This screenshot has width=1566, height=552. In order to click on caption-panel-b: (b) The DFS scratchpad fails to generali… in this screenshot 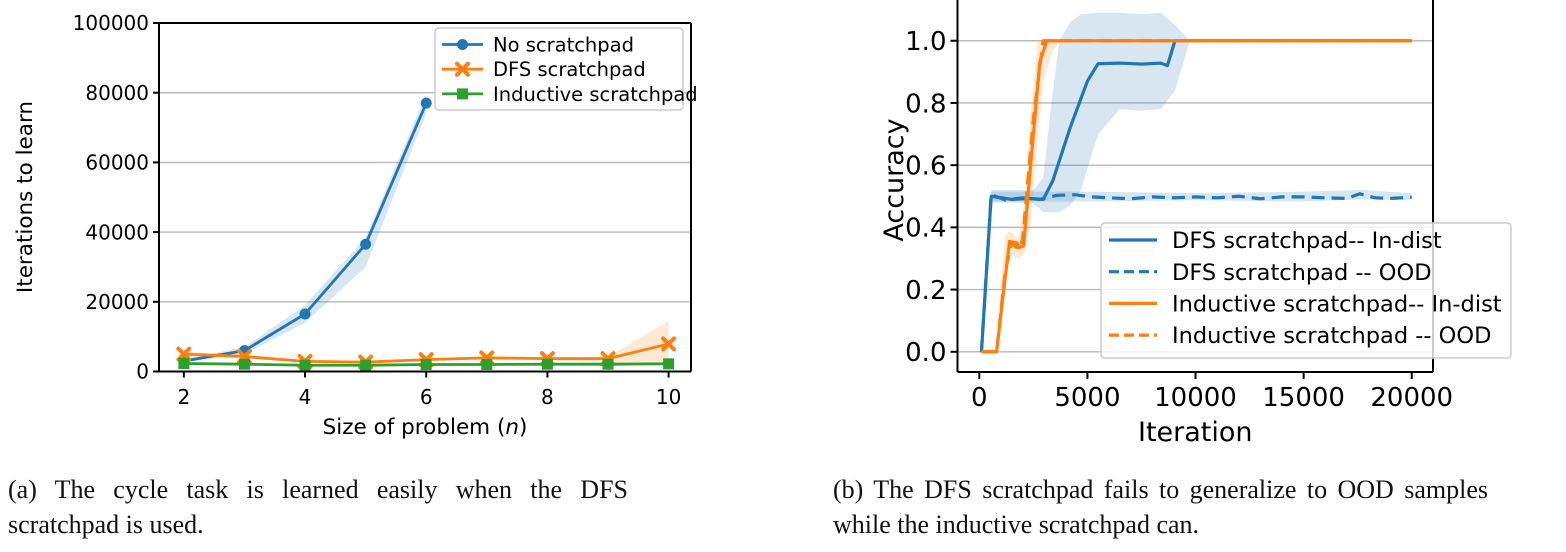, I will do `click(1160, 507)`.